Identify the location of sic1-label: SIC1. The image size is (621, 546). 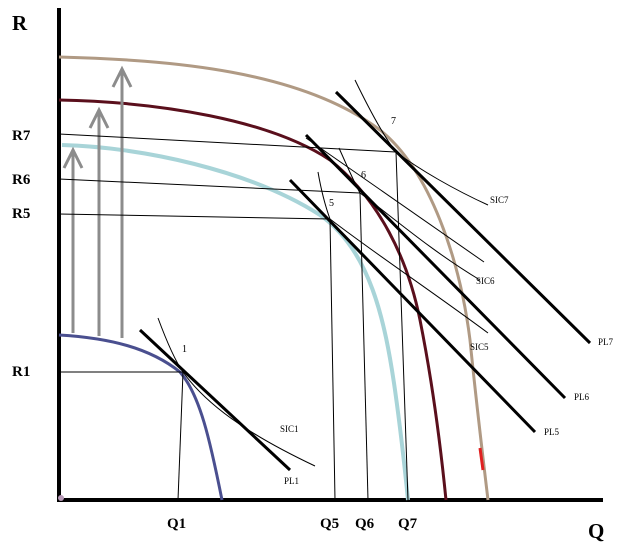
(289, 429).